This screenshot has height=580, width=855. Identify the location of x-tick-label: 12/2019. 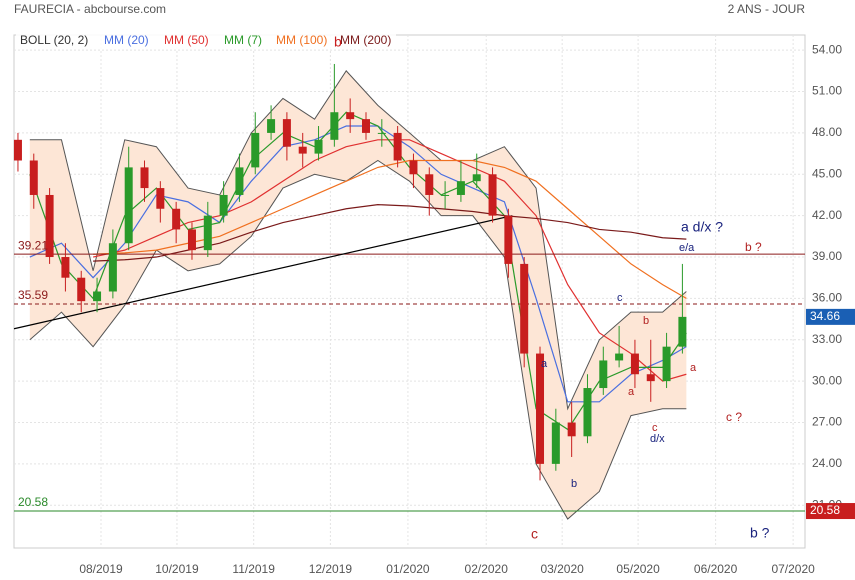
(331, 569).